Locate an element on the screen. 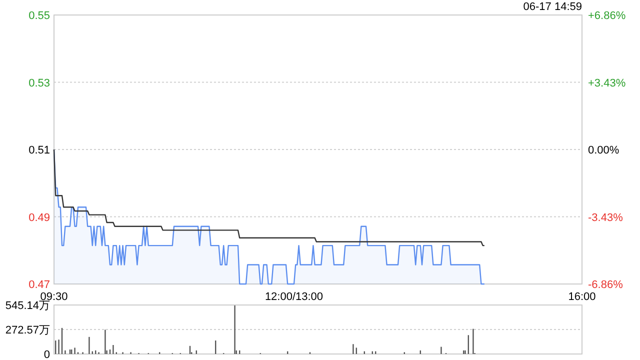  y-tick-label: 0.53 is located at coordinates (39, 83).